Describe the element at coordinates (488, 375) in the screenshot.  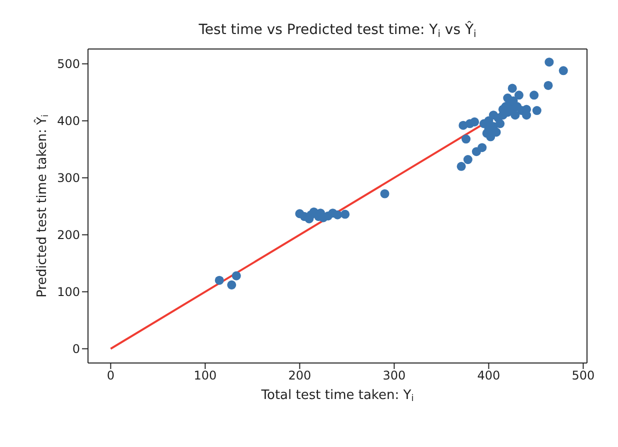
I see `x-tick-label: 400` at that location.